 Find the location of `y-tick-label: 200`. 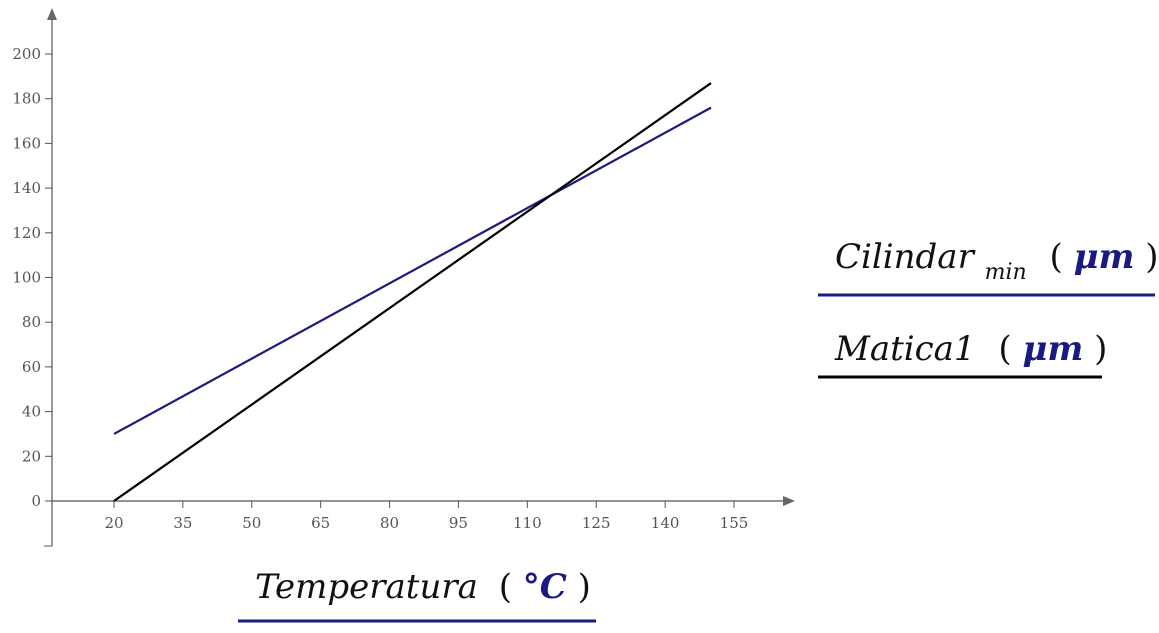

y-tick-label: 200 is located at coordinates (26, 54).